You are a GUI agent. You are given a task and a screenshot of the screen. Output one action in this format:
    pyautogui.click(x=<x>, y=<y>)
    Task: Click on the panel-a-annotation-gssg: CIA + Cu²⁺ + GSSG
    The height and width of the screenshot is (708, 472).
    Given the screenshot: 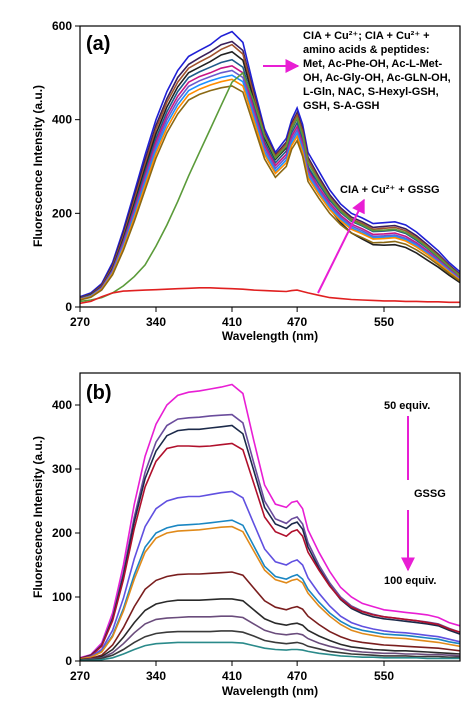 What is the action you would take?
    pyautogui.click(x=390, y=190)
    